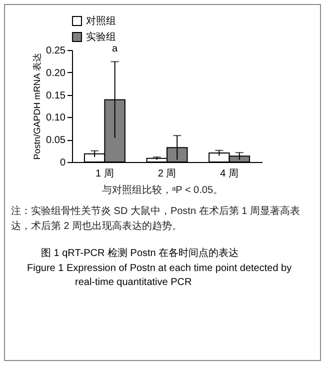  Describe the element at coordinates (156, 219) in the screenshot. I see `text: 注：实验组骨性关节炎 SD 大鼠中，Postn 在术后第 1 周显著高表达，术后第 2 周也出现高表达的趋势。` at that location.